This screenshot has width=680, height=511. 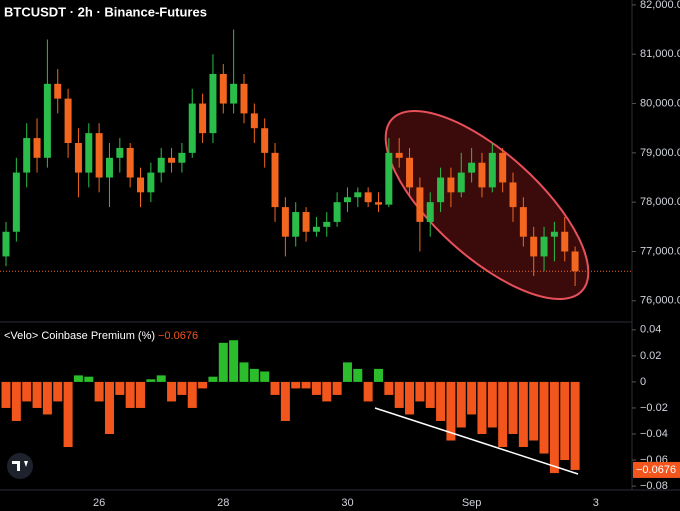 I want to click on y-tick-label: 0.02, so click(x=650, y=356).